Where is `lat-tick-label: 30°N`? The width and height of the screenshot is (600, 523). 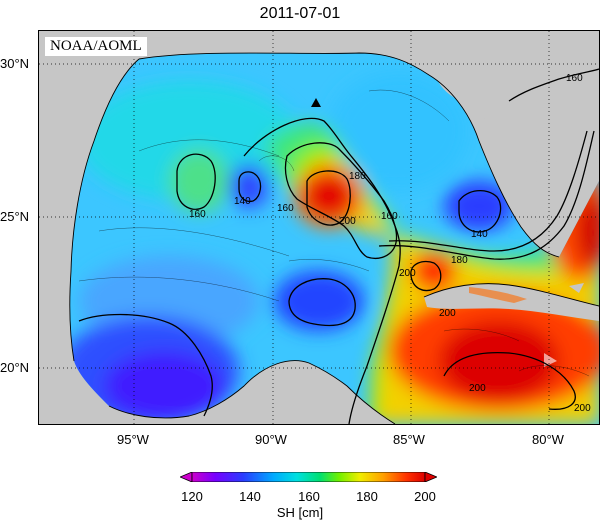 lat-tick-label: 30°N is located at coordinates (15, 63).